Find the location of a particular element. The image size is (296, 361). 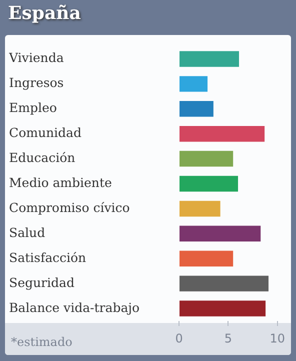

y-tick-label: Educación is located at coordinates (42, 158).